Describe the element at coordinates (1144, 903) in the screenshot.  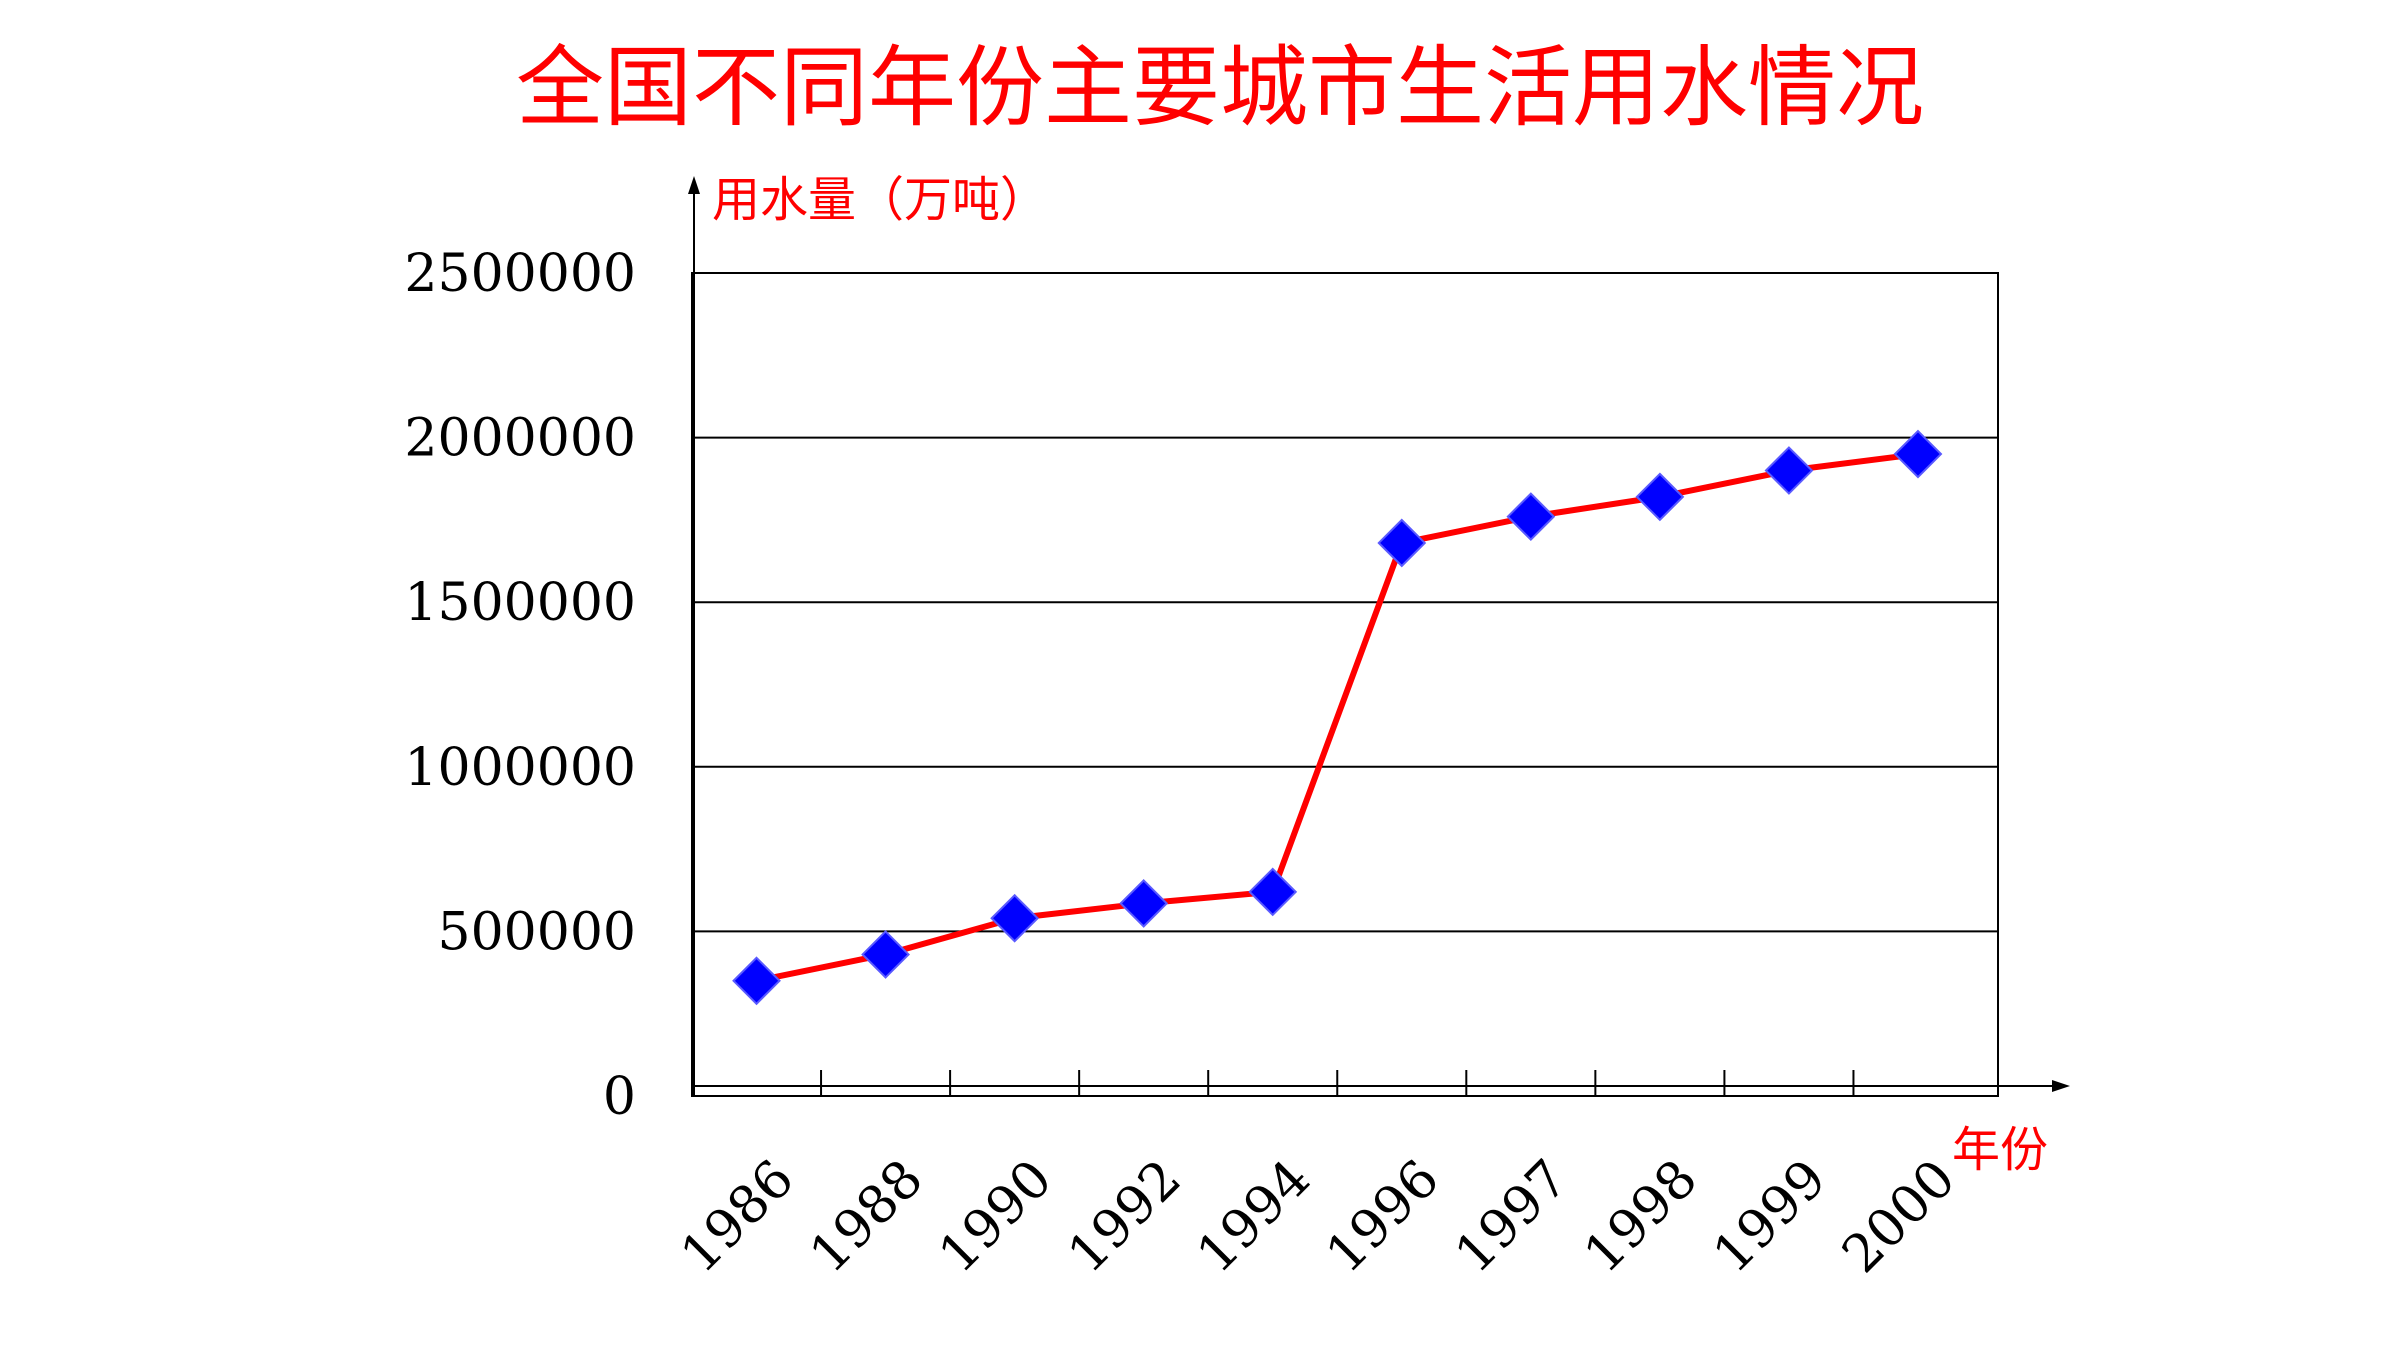
I see `data-point-1992` at that location.